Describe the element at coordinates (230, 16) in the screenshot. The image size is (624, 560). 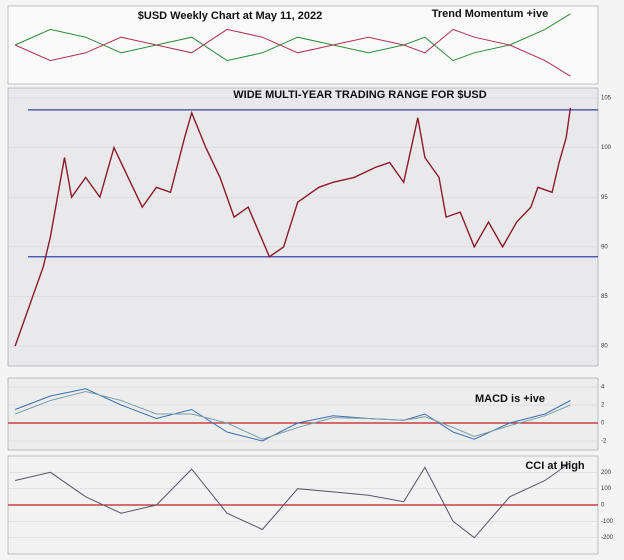
I see `panel-title: $USD Weekly Chart at May 11, 2022` at that location.